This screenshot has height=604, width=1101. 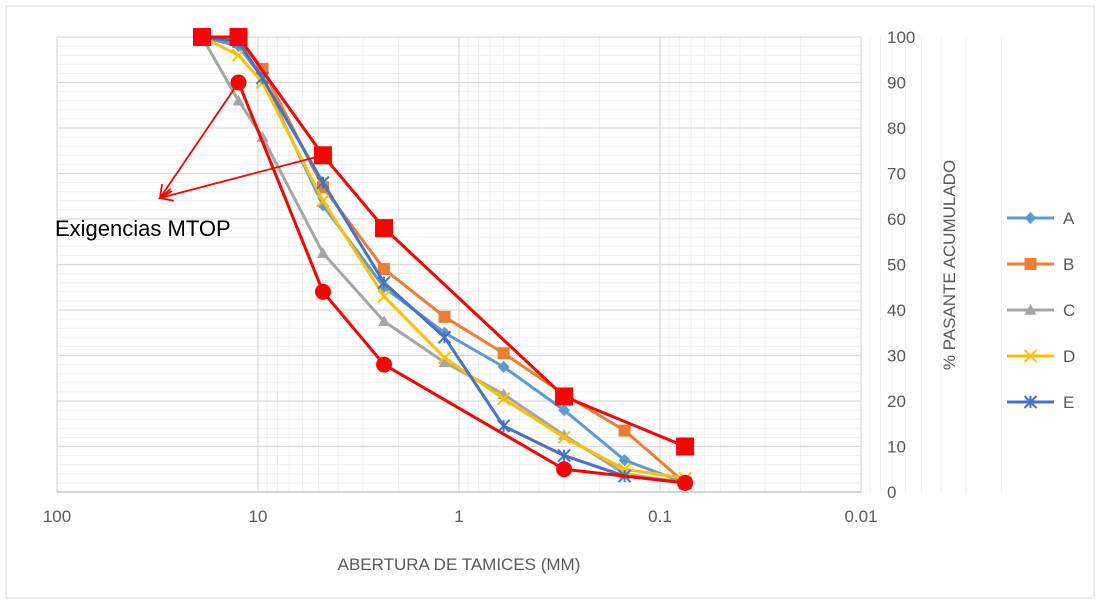 I want to click on legend-item-e: E, so click(x=1040, y=402).